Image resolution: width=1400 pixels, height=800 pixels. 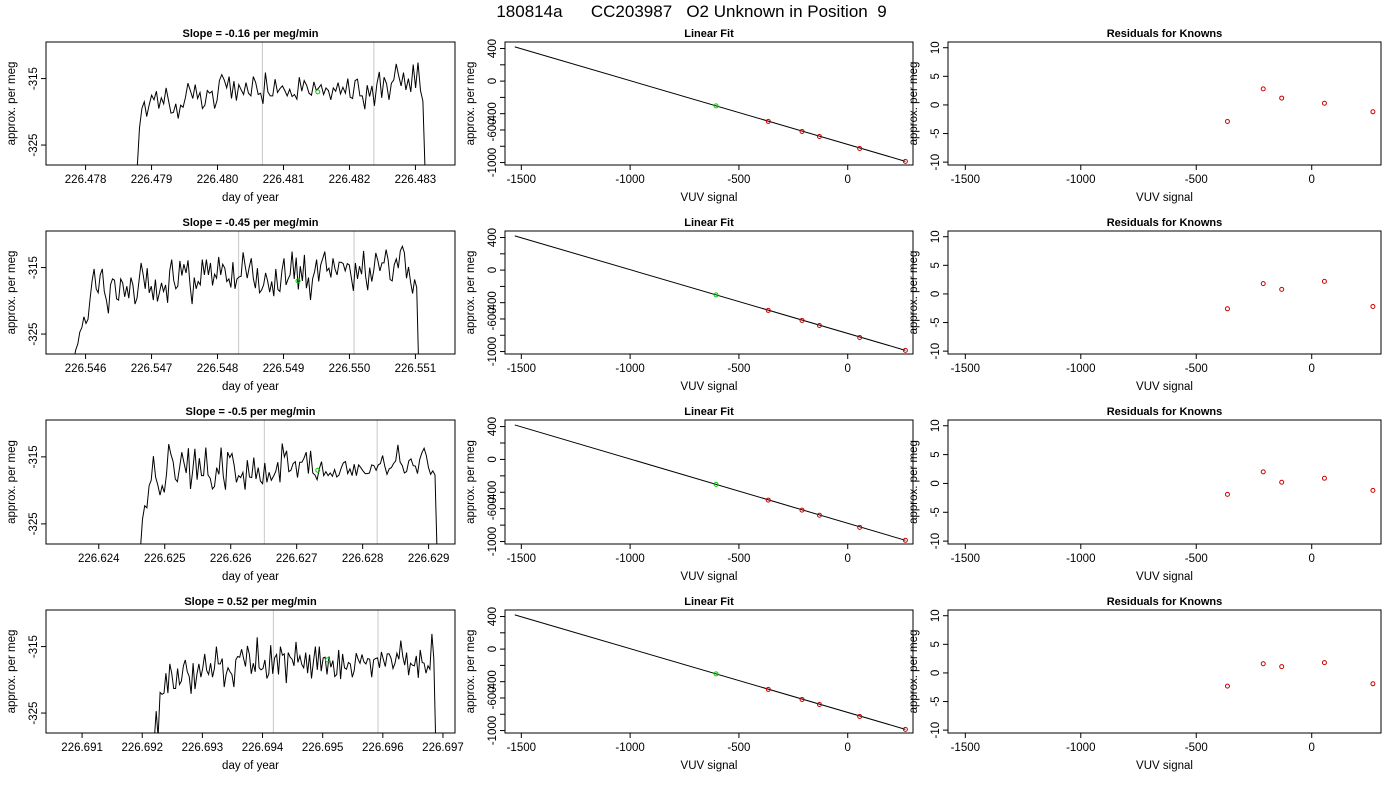 I want to click on x-tick-label: 226.697, so click(x=443, y=748).